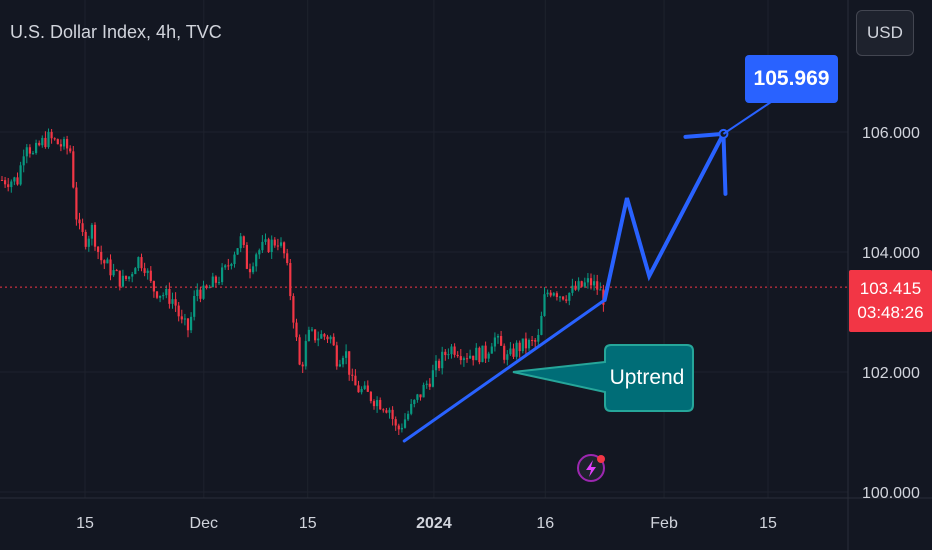  What do you see at coordinates (664, 216) in the screenshot?
I see `projection-path` at bounding box center [664, 216].